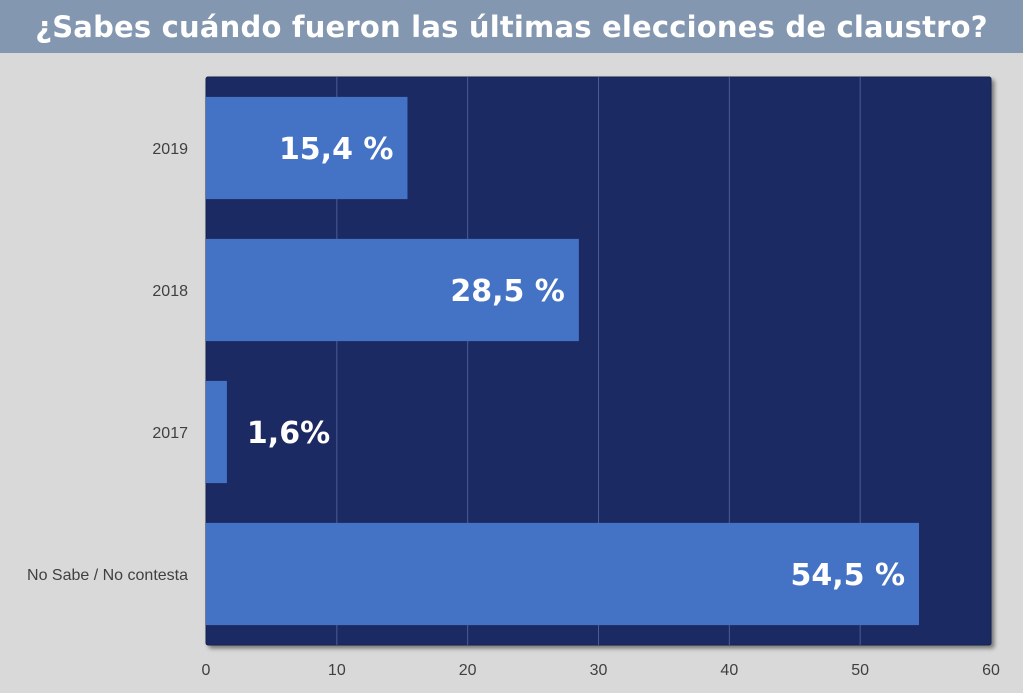 Image resolution: width=1023 pixels, height=693 pixels. What do you see at coordinates (860, 670) in the screenshot?
I see `tick-label: 50` at bounding box center [860, 670].